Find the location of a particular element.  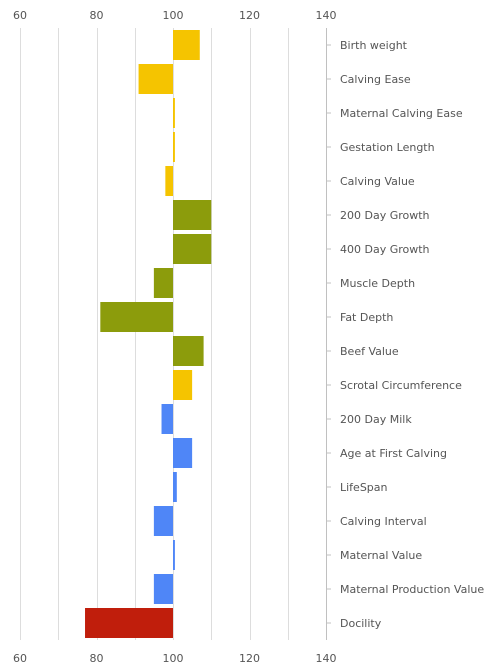

bar-beef-value is located at coordinates (188, 351).